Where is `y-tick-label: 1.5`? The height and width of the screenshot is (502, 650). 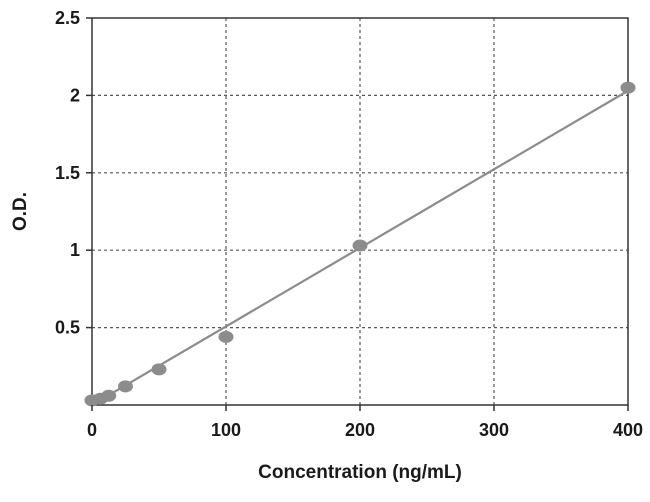 y-tick-label: 1.5 is located at coordinates (67, 173).